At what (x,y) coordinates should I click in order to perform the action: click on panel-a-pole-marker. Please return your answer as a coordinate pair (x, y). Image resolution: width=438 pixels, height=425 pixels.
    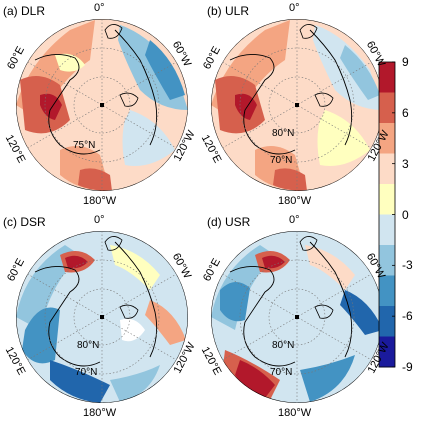
    Looking at the image, I should click on (102, 105).